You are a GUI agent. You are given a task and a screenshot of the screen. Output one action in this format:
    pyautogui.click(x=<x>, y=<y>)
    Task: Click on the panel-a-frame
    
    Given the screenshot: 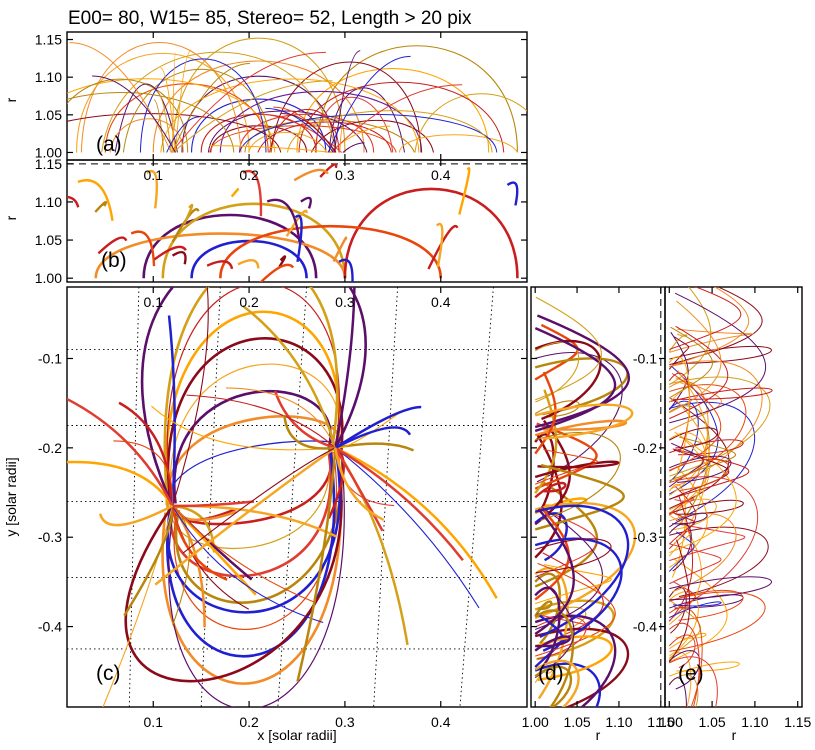 What is the action you would take?
    pyautogui.click(x=297, y=96)
    